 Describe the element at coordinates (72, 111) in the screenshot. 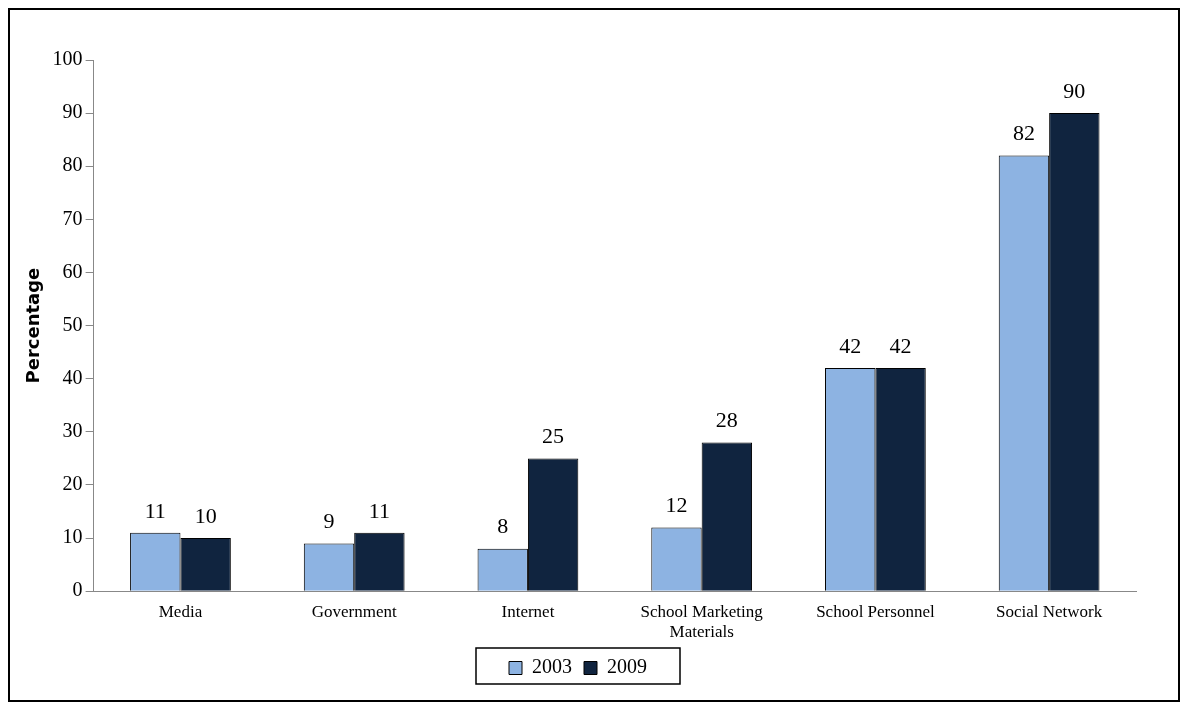

I see `y-tick-label: 90` at that location.